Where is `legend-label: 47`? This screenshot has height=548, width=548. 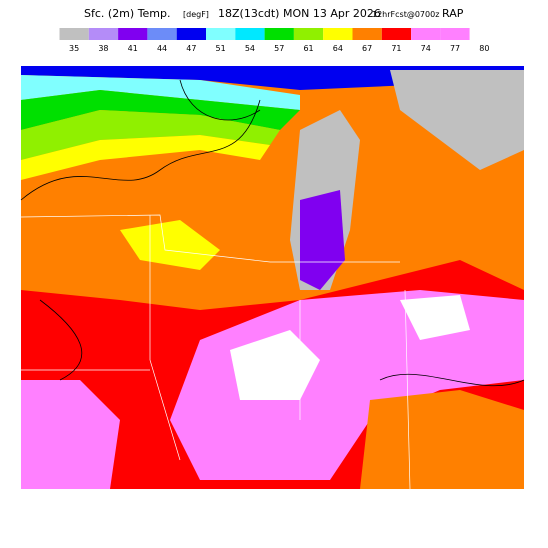 legend-label: 47 is located at coordinates (191, 48).